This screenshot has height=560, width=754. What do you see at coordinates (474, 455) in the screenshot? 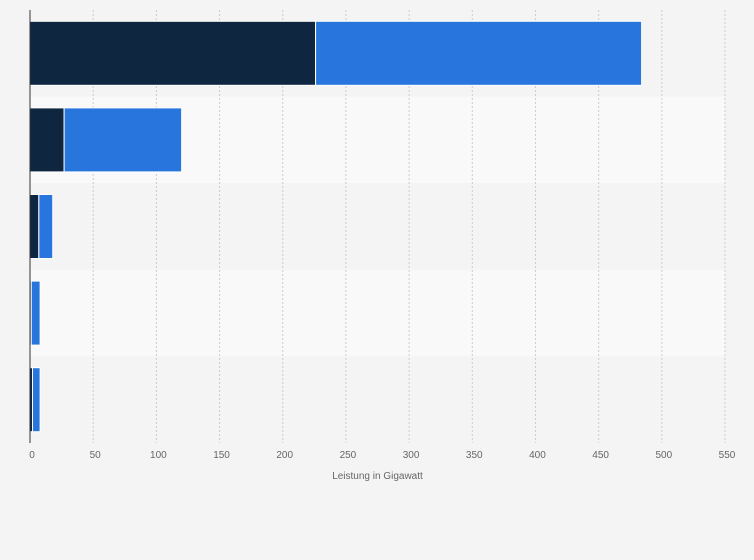
I see `x-tick-label: 350` at bounding box center [474, 455].